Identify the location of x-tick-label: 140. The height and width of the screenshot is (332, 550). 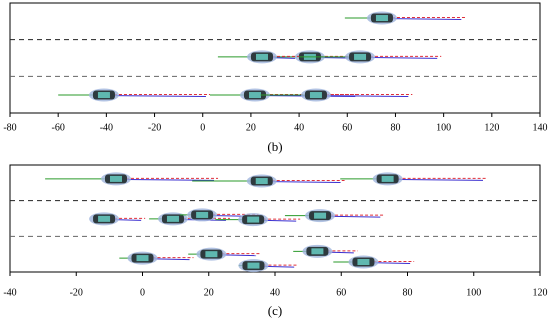
(540, 127).